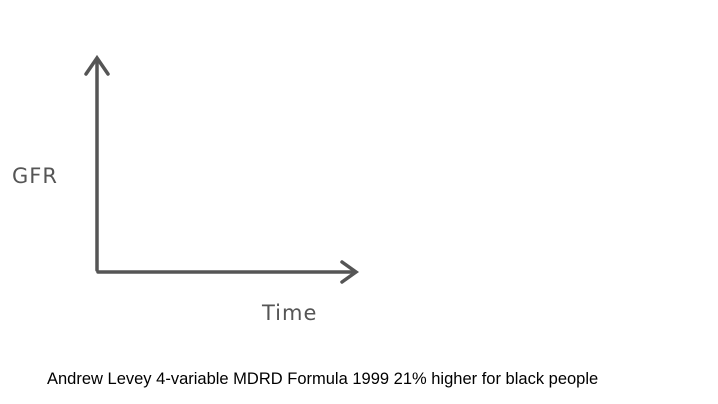 The width and height of the screenshot is (718, 404). Describe the element at coordinates (289, 313) in the screenshot. I see `x-axis-label: Time` at that location.